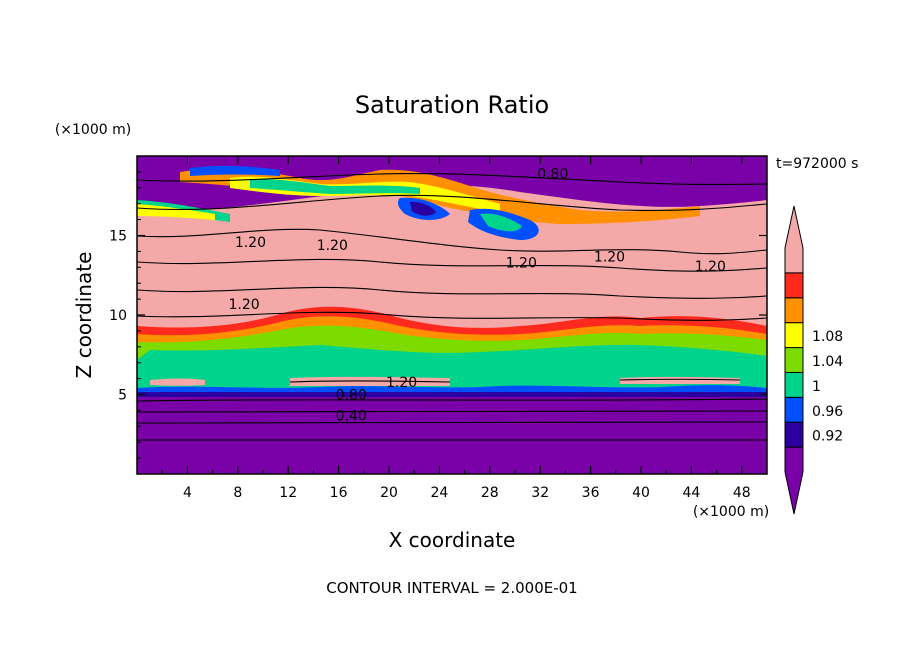 This screenshot has height=654, width=904. Describe the element at coordinates (187, 493) in the screenshot. I see `x-tick-label: 4` at that location.